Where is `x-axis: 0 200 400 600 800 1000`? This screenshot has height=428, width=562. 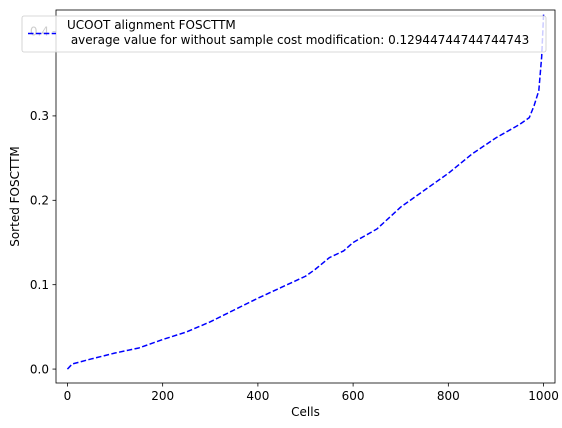 x-axis: 0 200 400 600 800 1000 is located at coordinates (311, 393).